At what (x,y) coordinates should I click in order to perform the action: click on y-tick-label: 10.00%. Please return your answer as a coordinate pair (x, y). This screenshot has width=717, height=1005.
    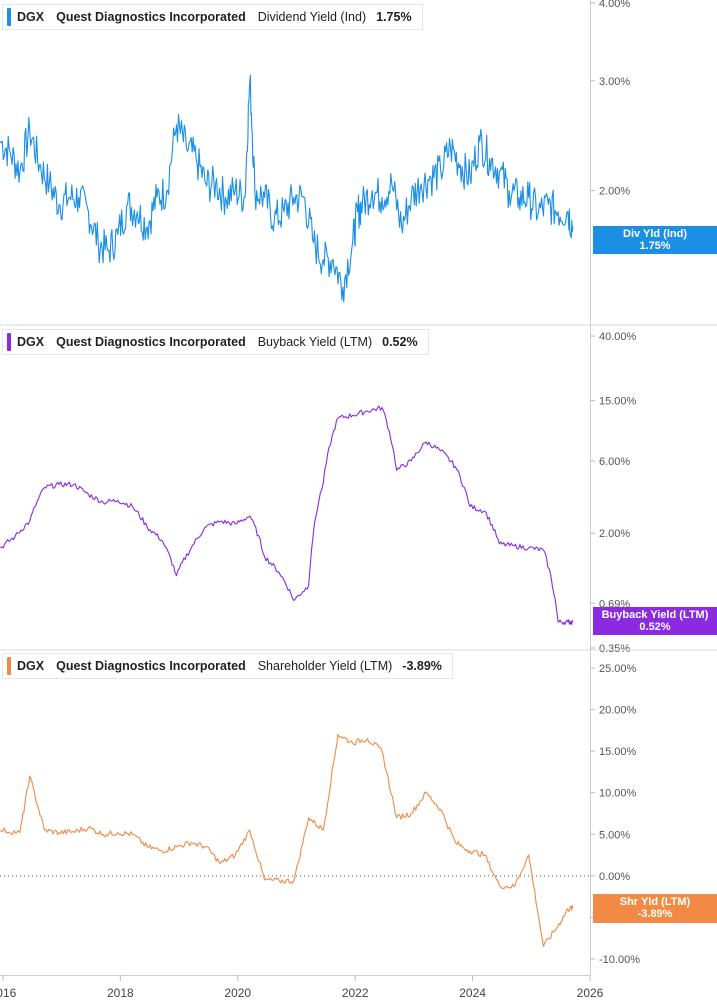
    Looking at the image, I should click on (618, 794).